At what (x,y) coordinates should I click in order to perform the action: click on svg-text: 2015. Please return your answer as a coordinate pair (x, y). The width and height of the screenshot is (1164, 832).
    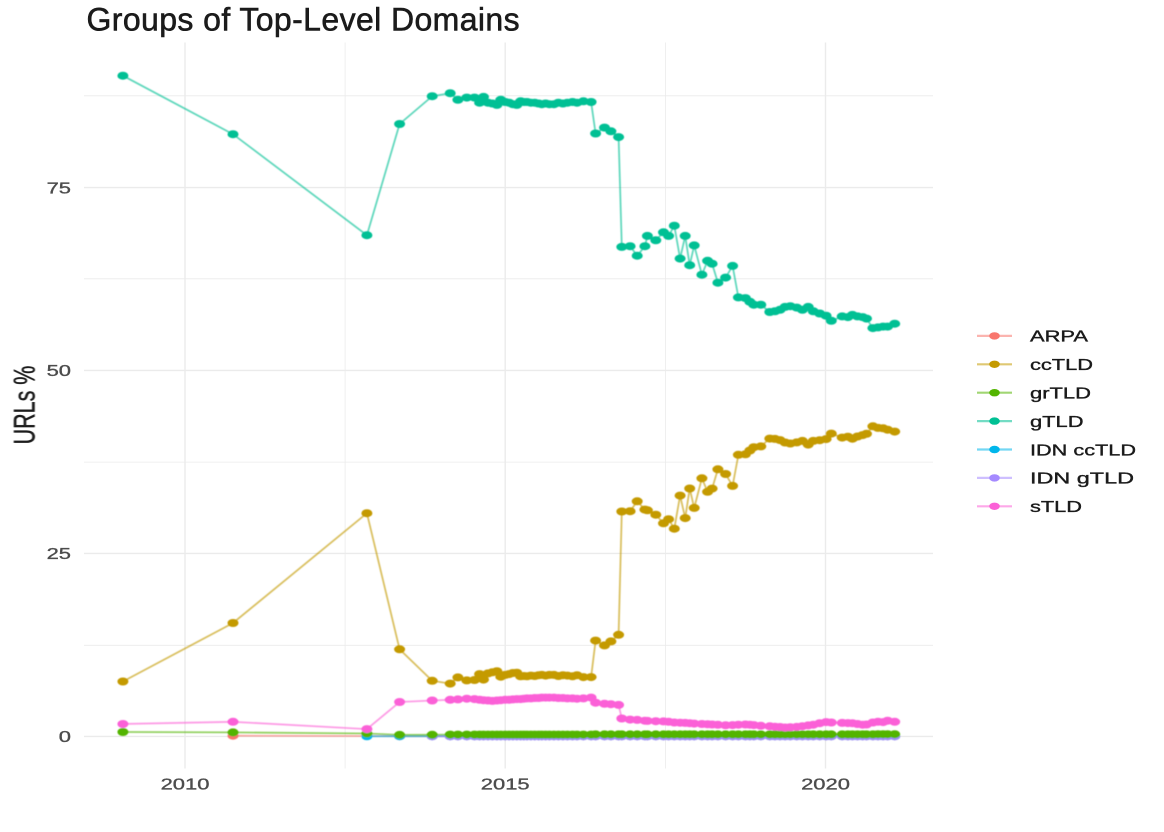
    Looking at the image, I should click on (505, 785).